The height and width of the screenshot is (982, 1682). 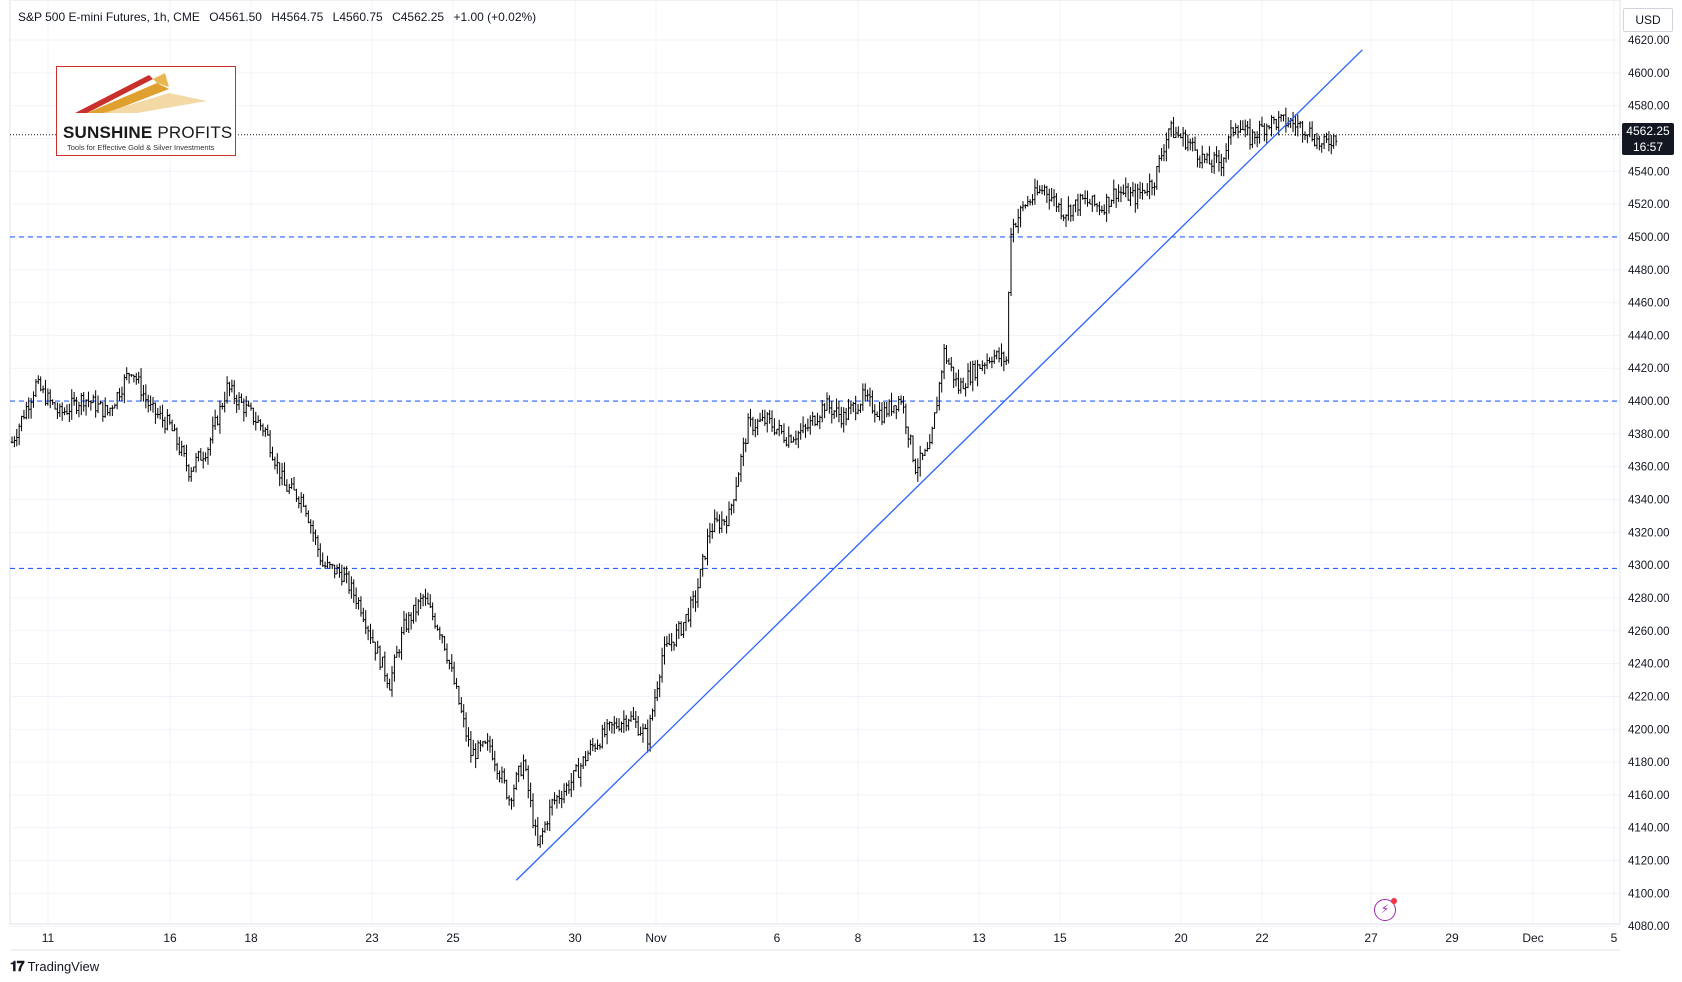 What do you see at coordinates (235, 17) in the screenshot?
I see `open-value: O4561.50` at bounding box center [235, 17].